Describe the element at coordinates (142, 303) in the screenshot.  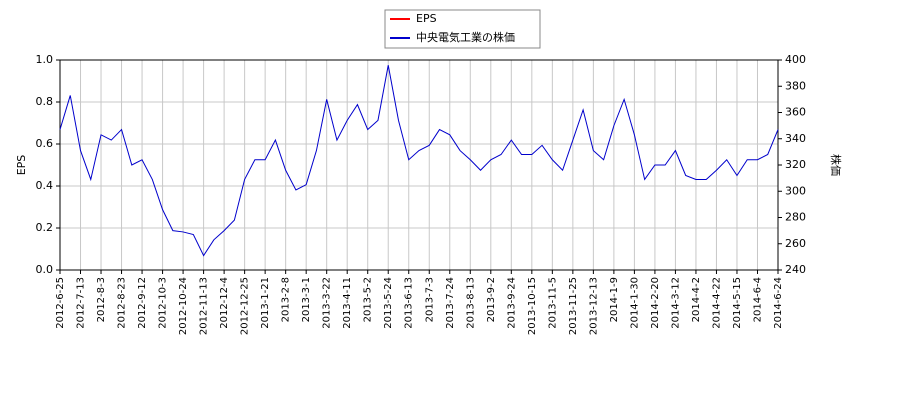
I see `x-tick-label: 2012-9-12` at that location.